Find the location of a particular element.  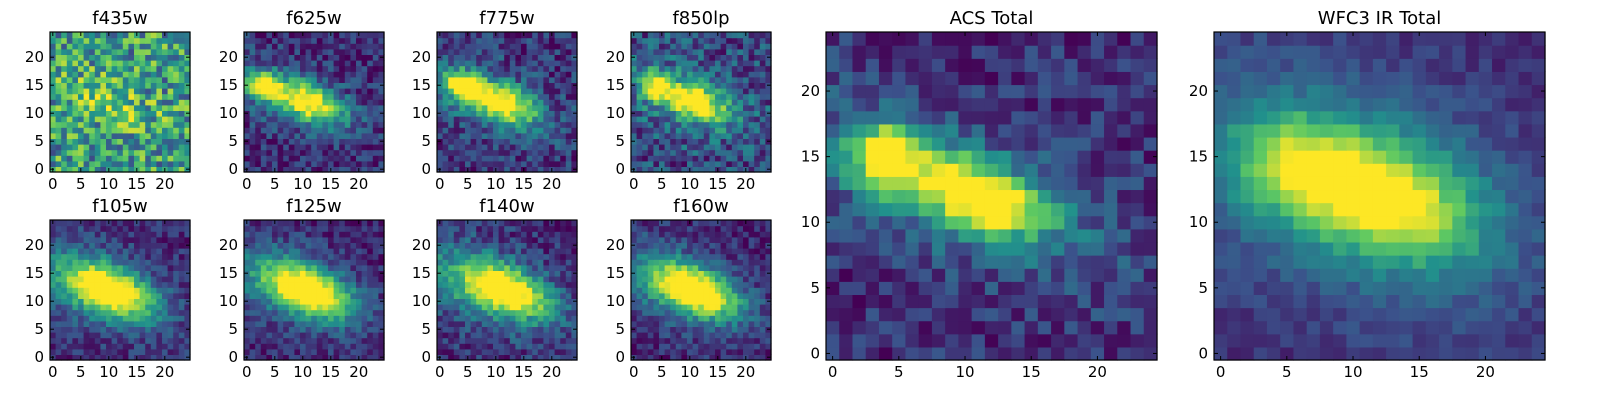

x-tick-label: 20 is located at coordinates (358, 184).